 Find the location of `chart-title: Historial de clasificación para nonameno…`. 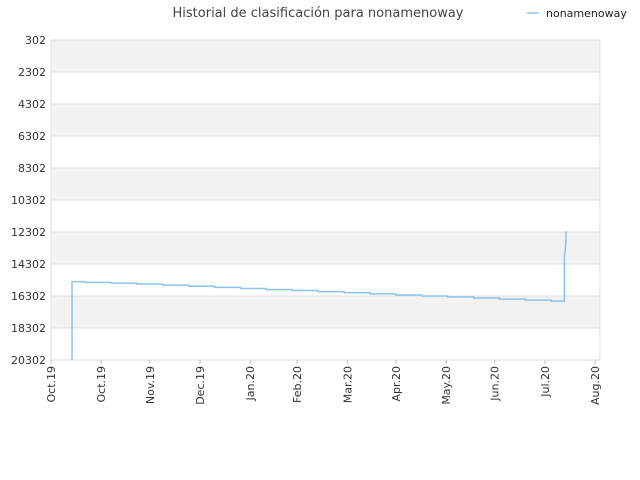

chart-title: Historial de clasificación para nonameno… is located at coordinates (318, 13).